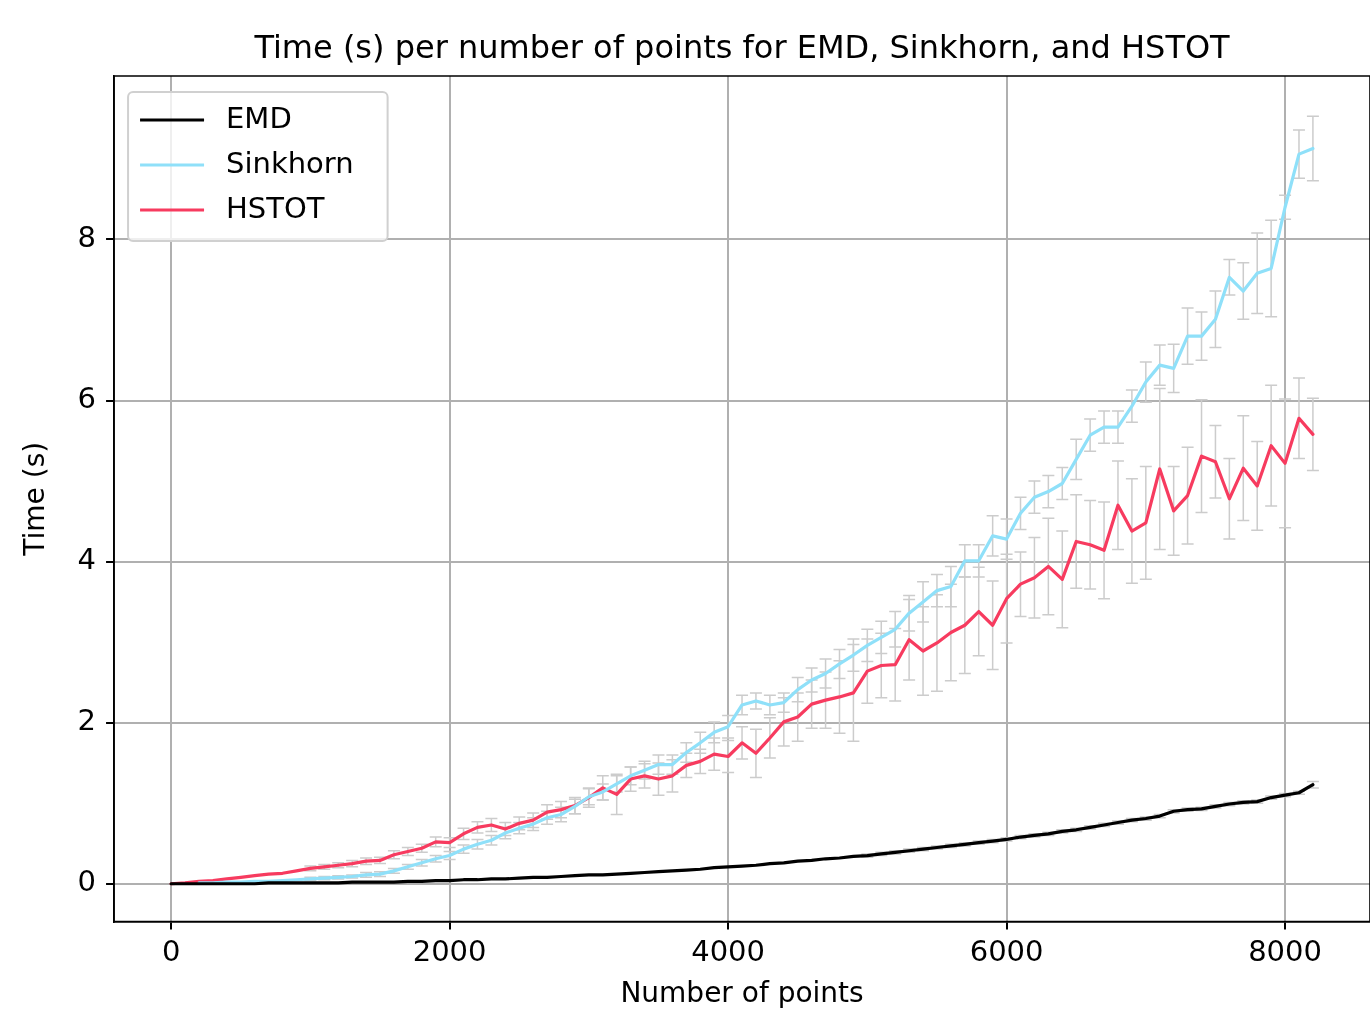  Describe the element at coordinates (728, 950) in the screenshot. I see `x-tick-label: 4000` at that location.